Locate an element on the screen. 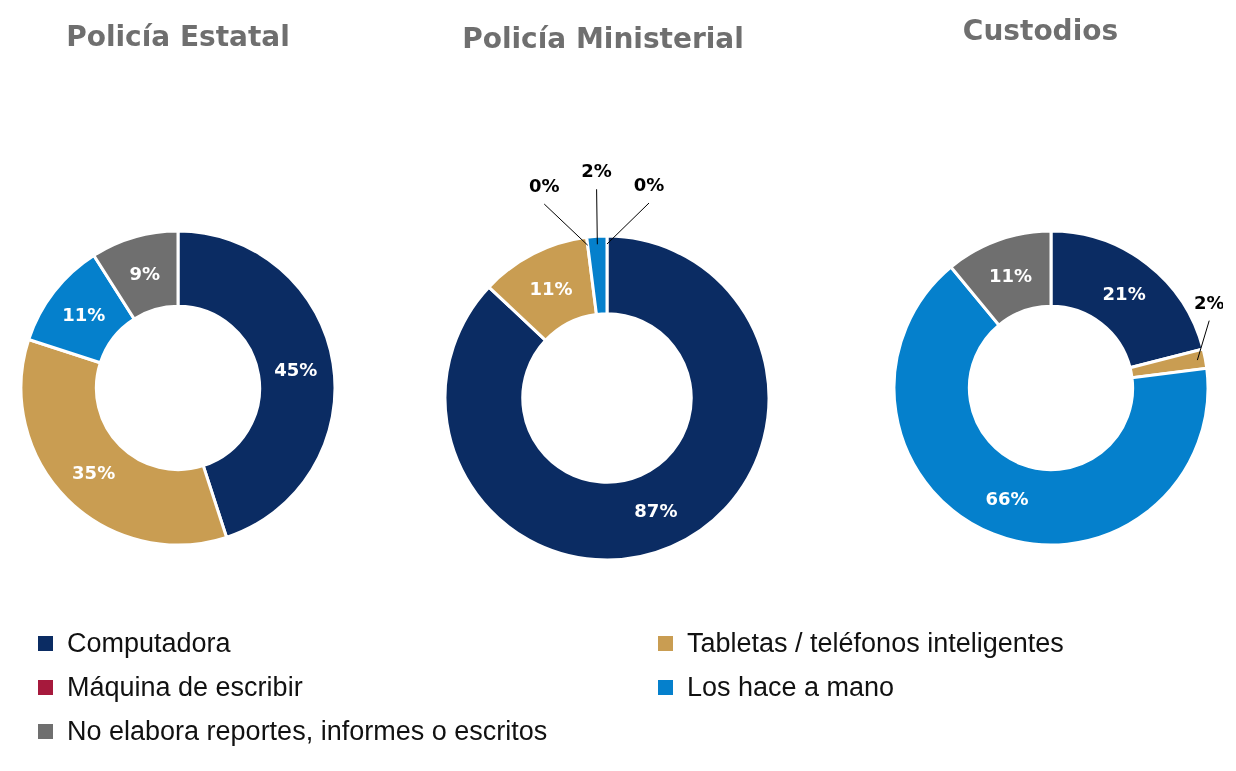 This screenshot has height=771, width=1236. legend-label: Máquina de escribir is located at coordinates (185, 687).